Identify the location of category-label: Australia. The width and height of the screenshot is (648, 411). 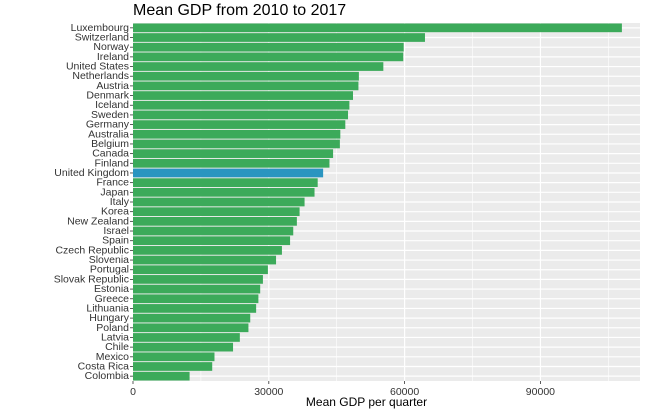
(108, 134).